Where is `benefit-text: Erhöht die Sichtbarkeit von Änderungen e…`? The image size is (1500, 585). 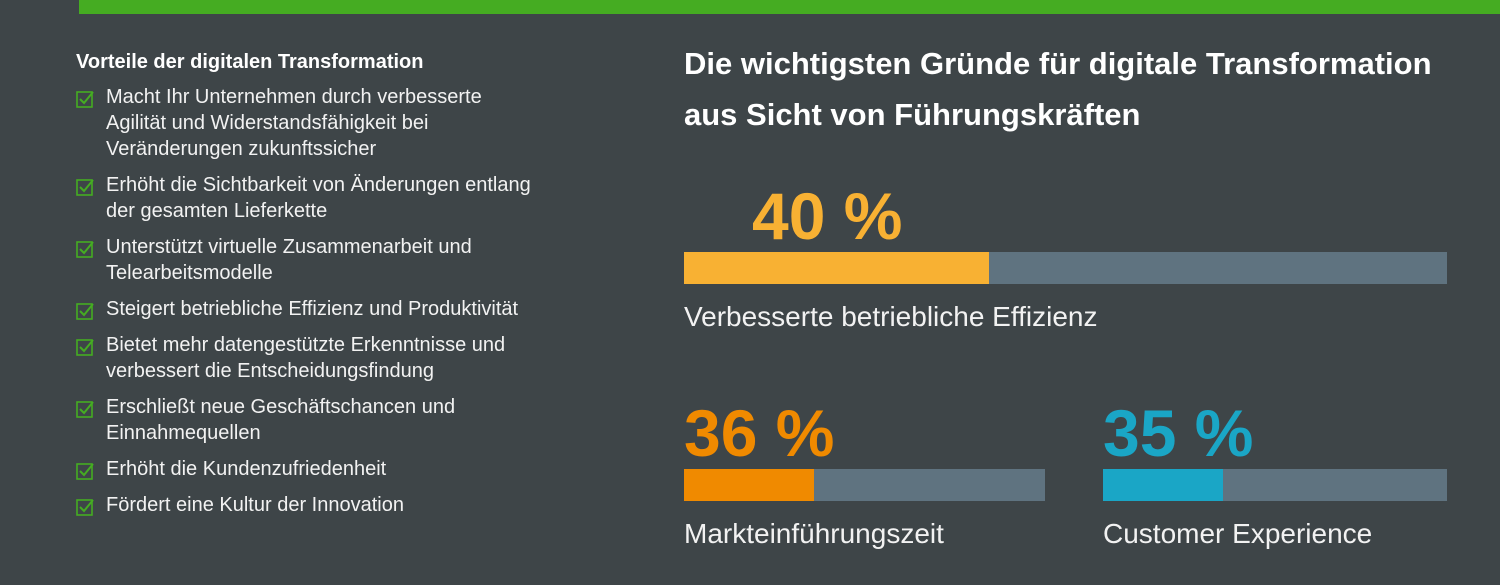 benefit-text: Erhöht die Sichtbarkeit von Änderungen e… is located at coordinates (318, 198).